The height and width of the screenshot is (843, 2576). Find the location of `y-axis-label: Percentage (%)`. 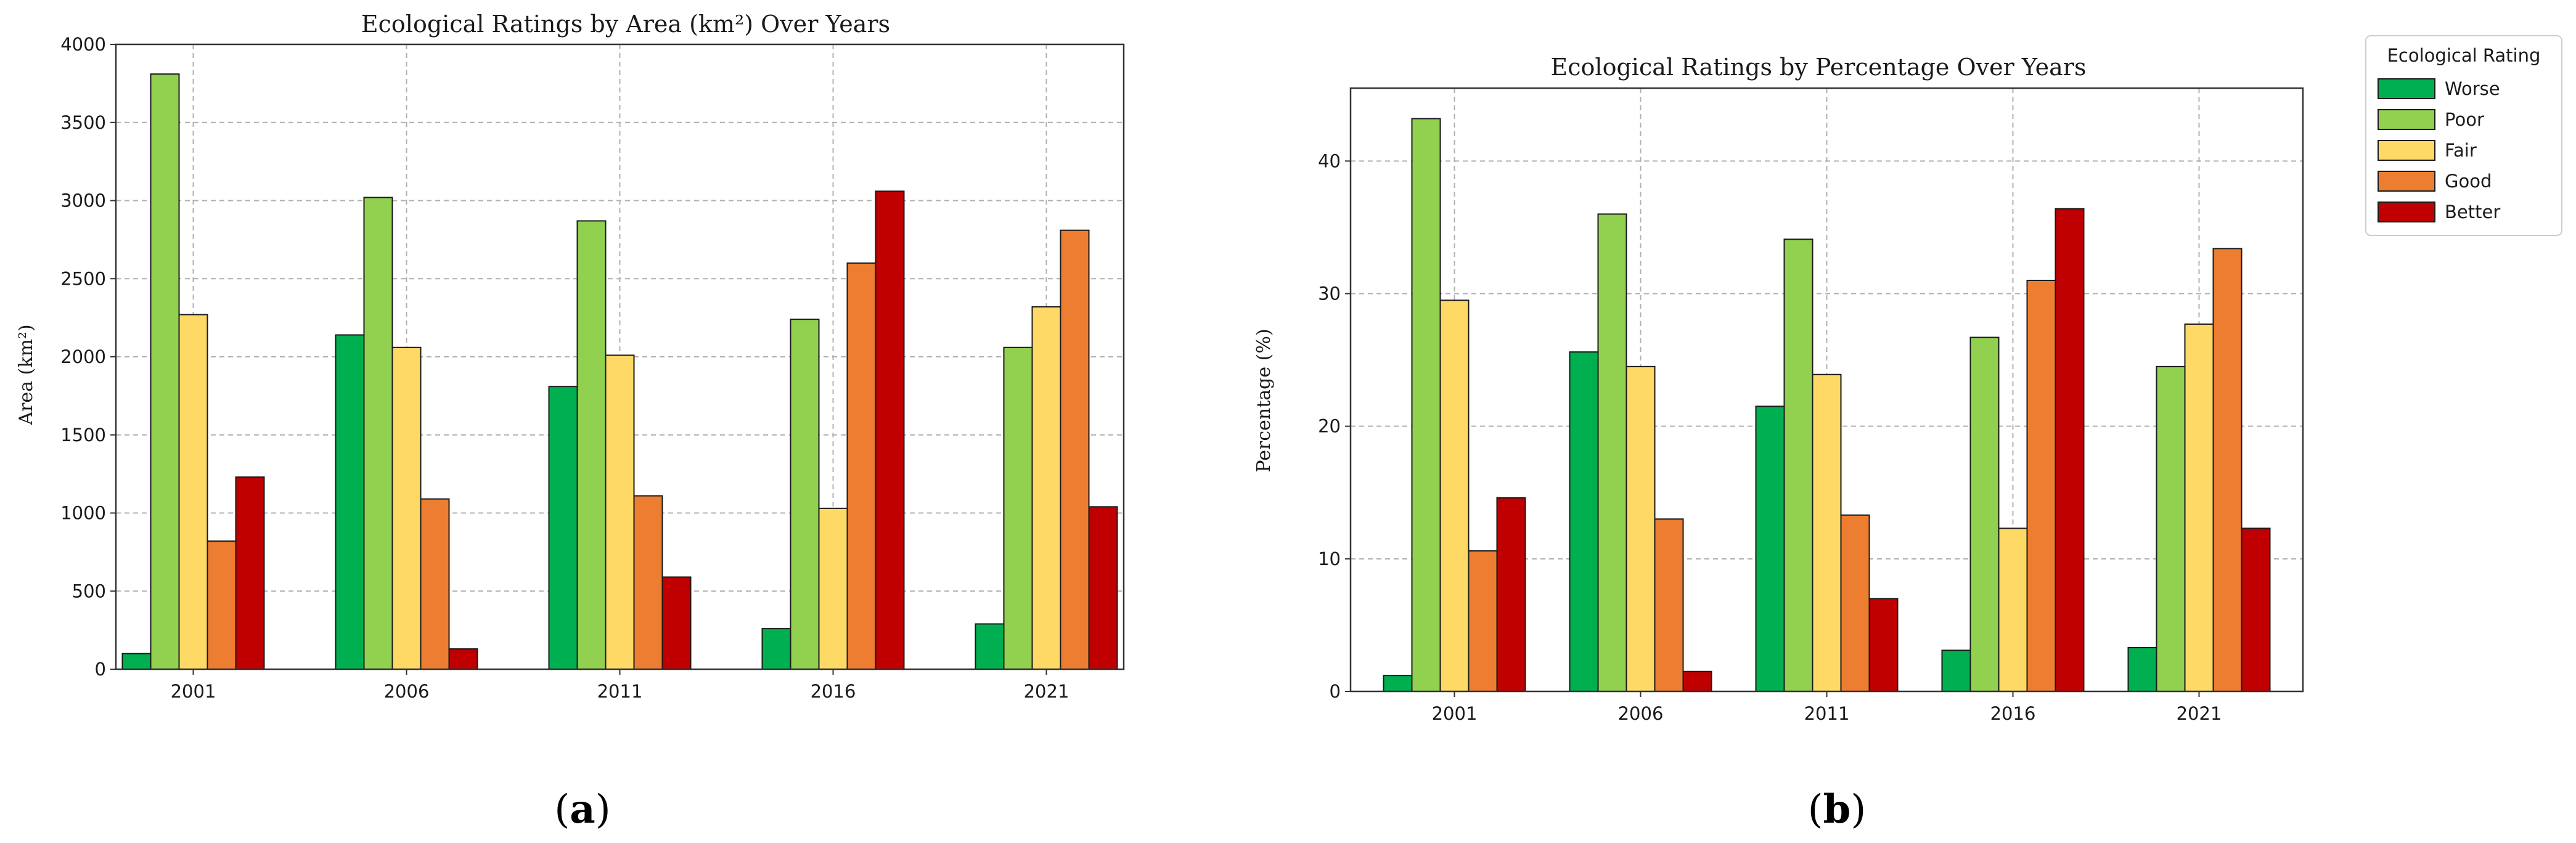

y-axis-label: Percentage (%) is located at coordinates (1264, 400).